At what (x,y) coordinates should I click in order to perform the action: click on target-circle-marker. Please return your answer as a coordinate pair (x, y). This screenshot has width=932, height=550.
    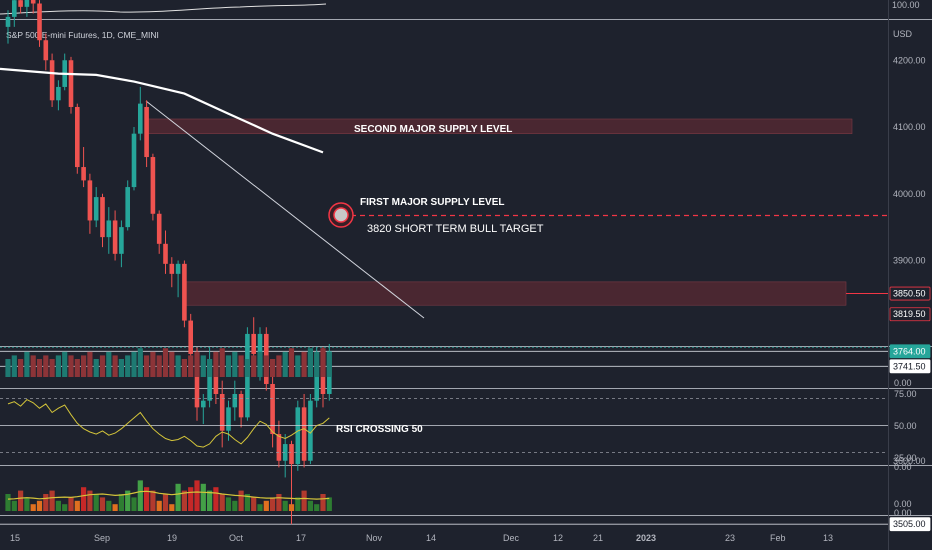
    Looking at the image, I should click on (341, 215).